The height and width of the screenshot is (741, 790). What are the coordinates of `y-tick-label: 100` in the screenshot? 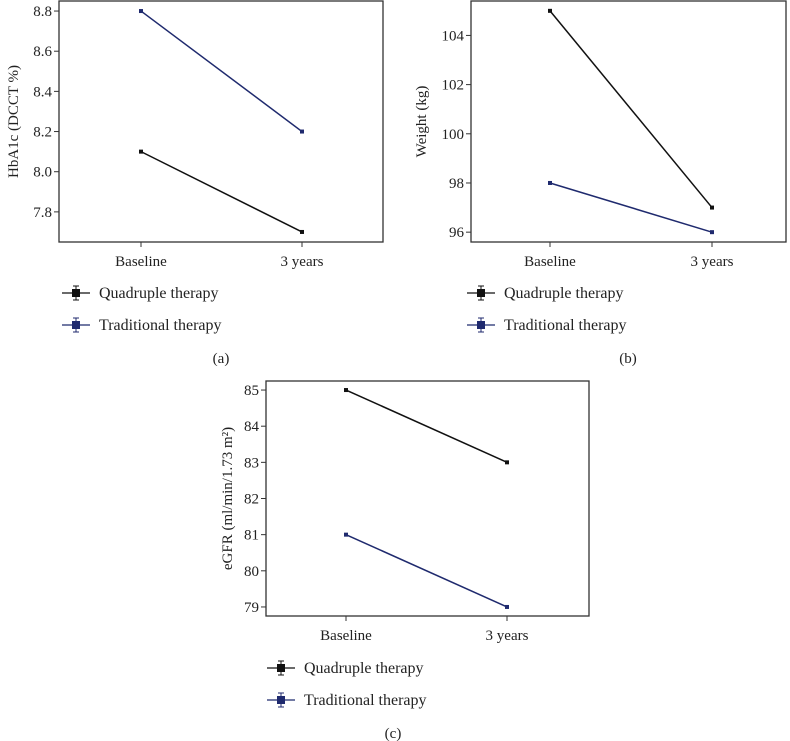 It's located at (453, 135).